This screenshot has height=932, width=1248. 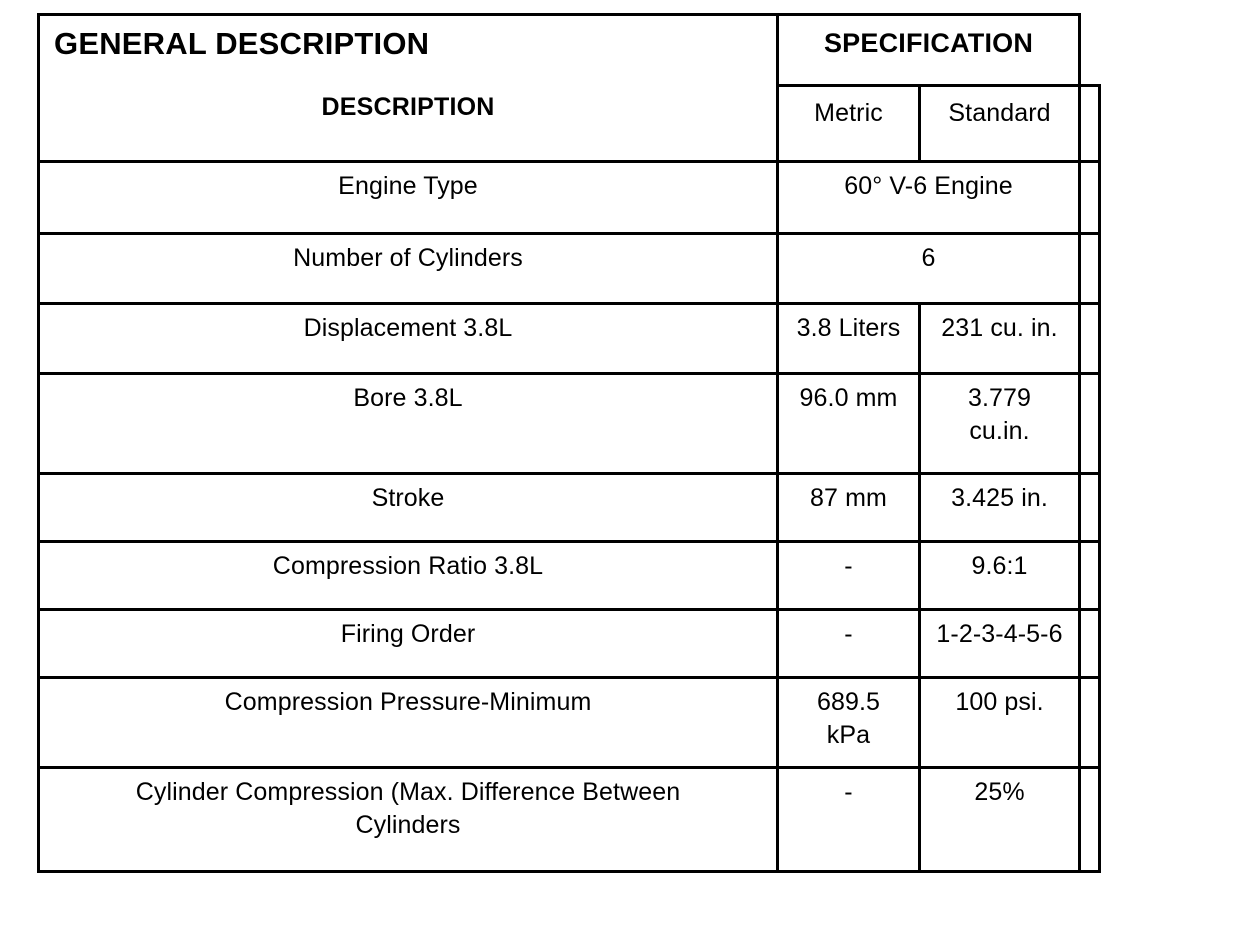 What do you see at coordinates (408, 423) in the screenshot?
I see `row-description-cell: Bore 3.8L` at bounding box center [408, 423].